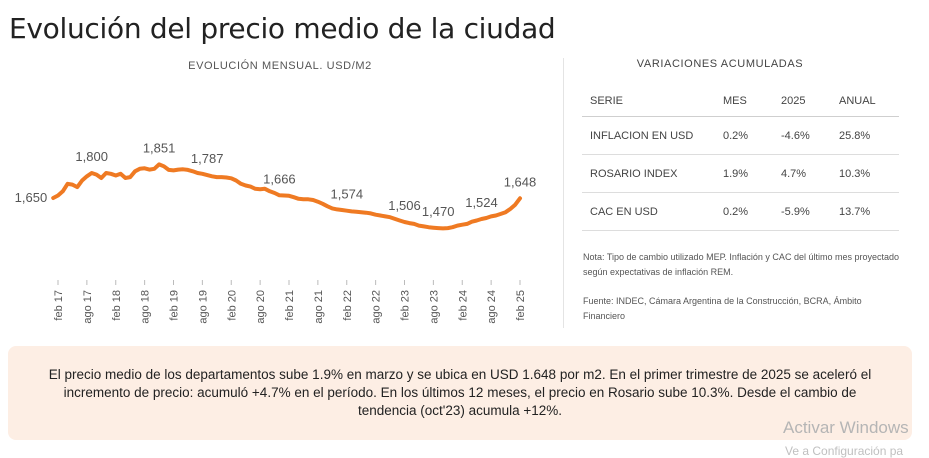 The image size is (929, 458). I want to click on data-label: 1,666, so click(279, 178).